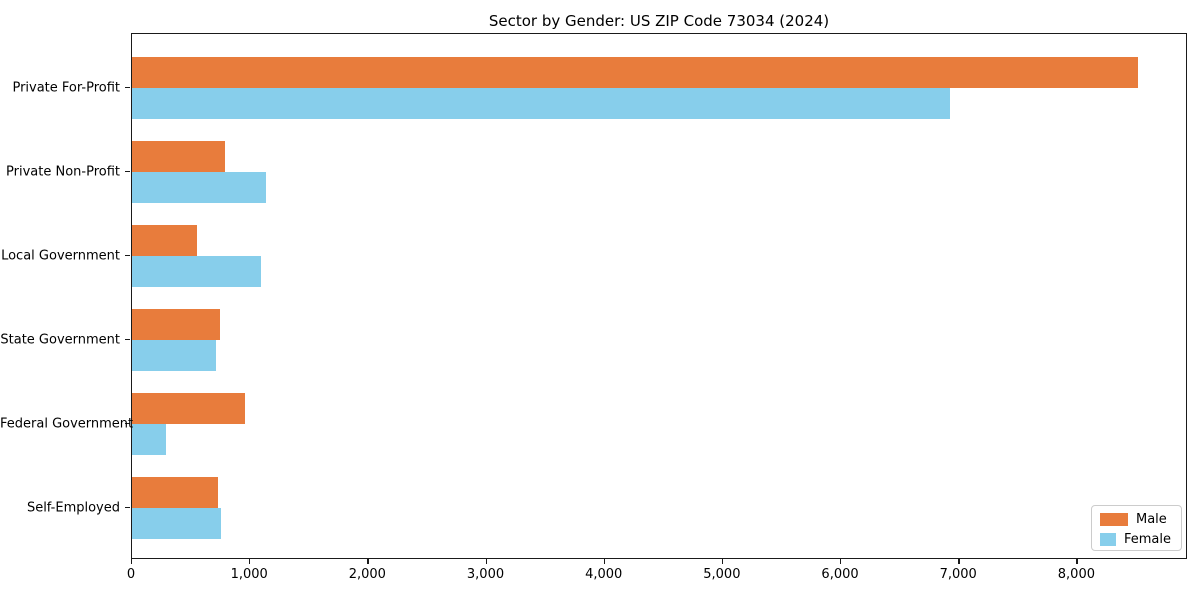 This screenshot has width=1200, height=600. I want to click on category-label-self-employed: Self-Employed, so click(73, 508).